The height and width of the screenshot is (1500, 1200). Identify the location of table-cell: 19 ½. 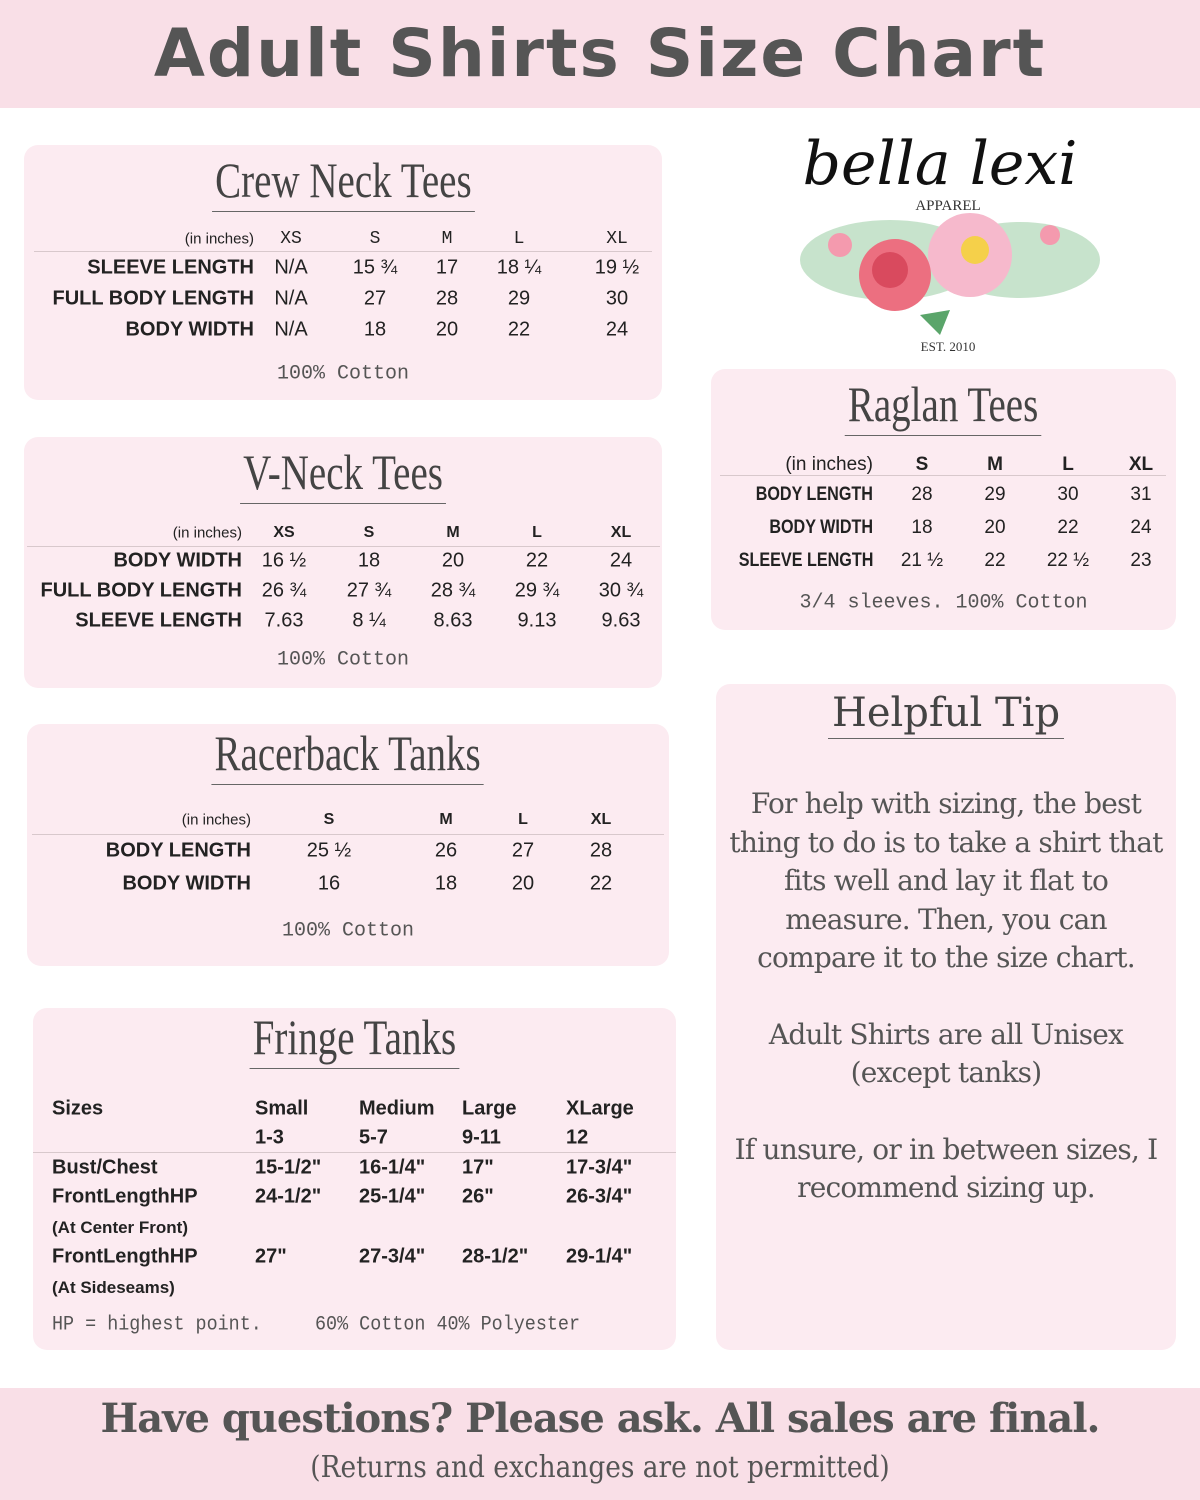
(617, 267).